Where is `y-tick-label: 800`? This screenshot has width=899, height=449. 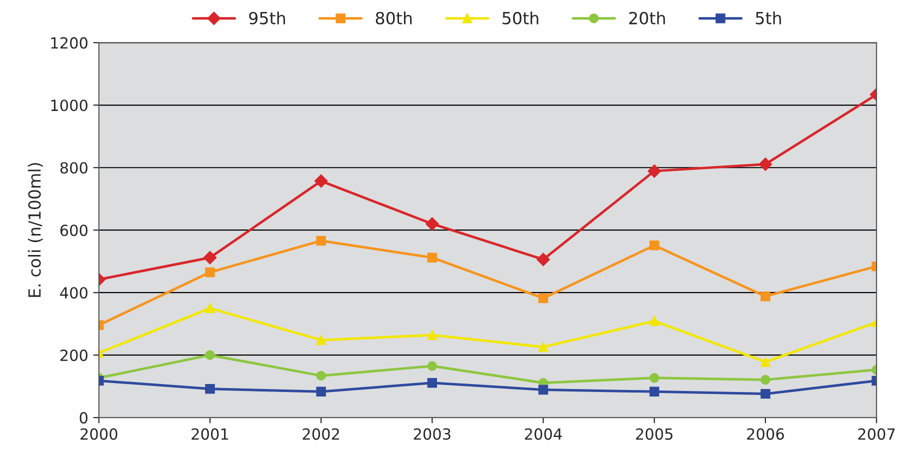
y-tick-label: 800 is located at coordinates (74, 168).